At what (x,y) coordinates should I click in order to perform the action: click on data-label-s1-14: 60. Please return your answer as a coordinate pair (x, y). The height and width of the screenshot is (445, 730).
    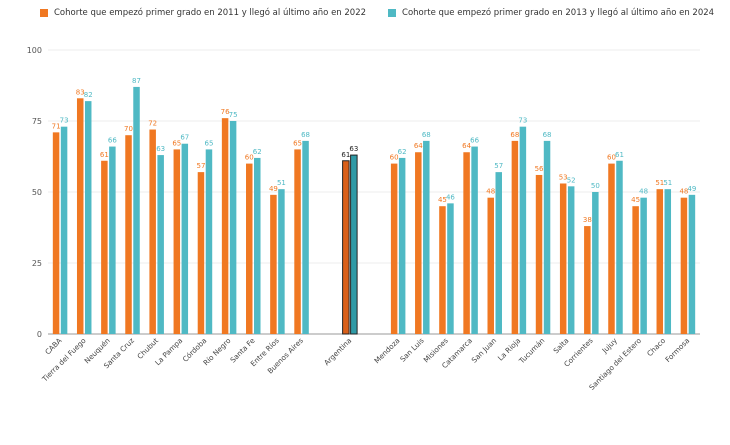
    Looking at the image, I should click on (394, 158).